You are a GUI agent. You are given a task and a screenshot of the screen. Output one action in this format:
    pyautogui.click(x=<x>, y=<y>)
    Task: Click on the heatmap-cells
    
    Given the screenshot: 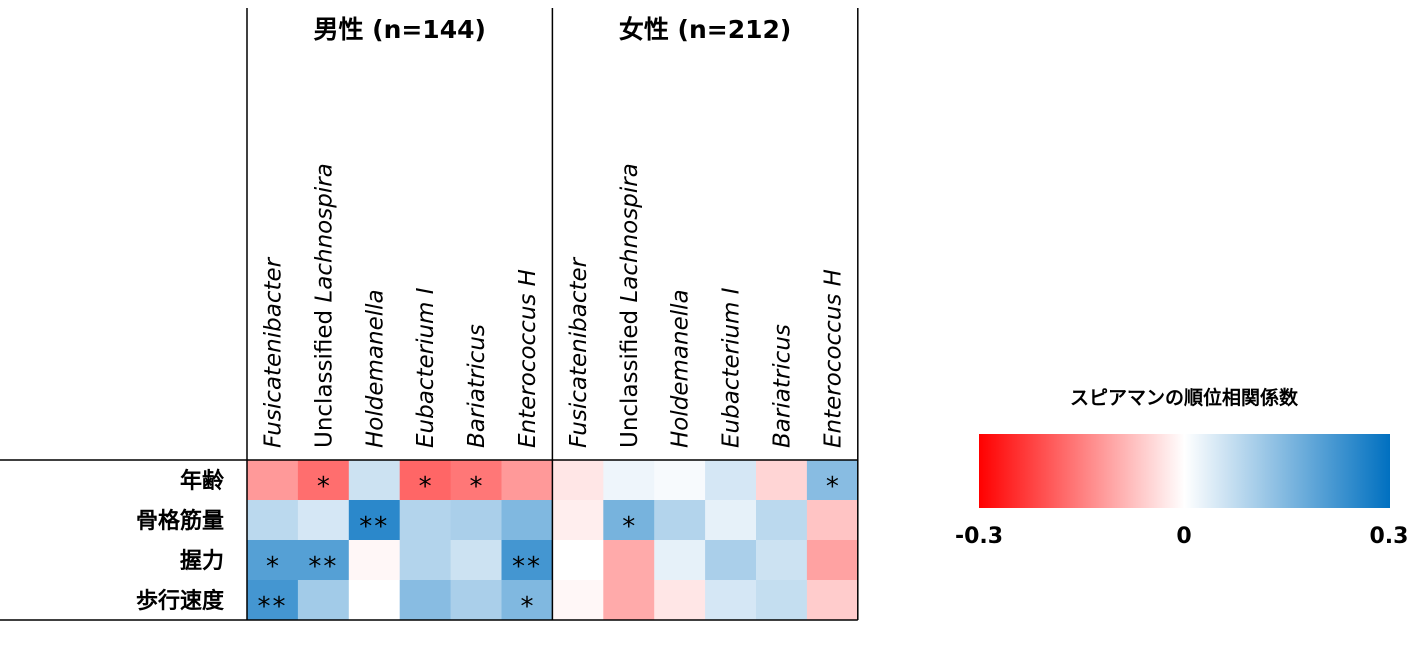 What is the action you would take?
    pyautogui.click(x=553, y=540)
    